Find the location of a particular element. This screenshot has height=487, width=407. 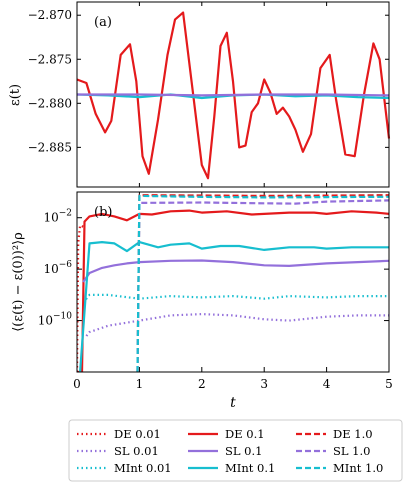

a-ytick-label: −2.885 is located at coordinates (50, 147).